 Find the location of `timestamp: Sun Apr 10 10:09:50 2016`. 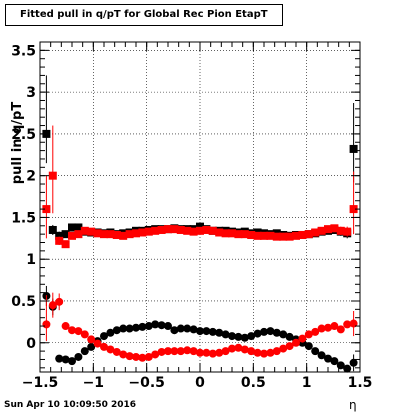

timestamp: Sun Apr 10 10:09:50 2016 is located at coordinates (70, 405).